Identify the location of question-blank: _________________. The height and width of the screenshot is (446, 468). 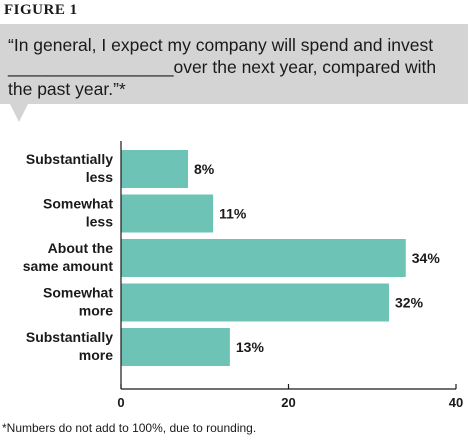
(91, 67).